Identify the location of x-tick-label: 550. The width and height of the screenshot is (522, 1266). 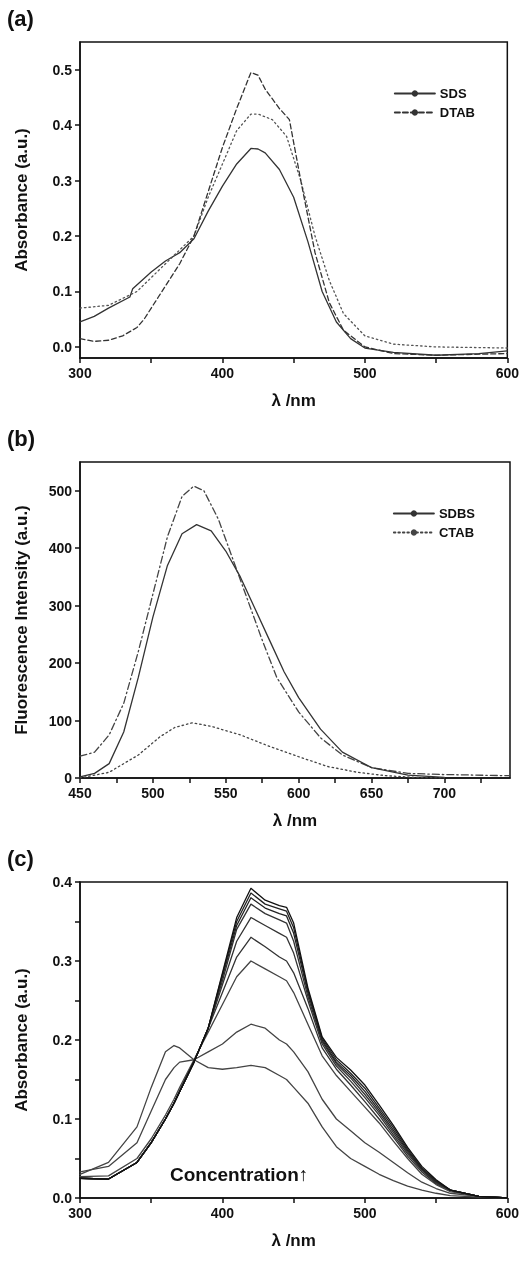
(226, 793).